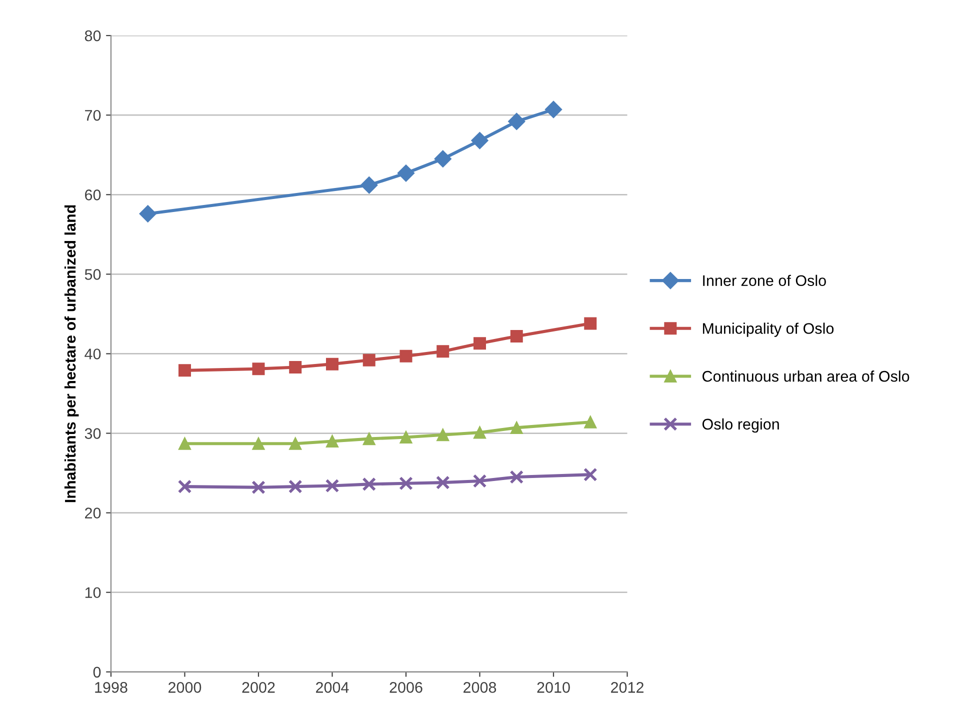 This screenshot has height=711, width=965. I want to click on x-tick-label: 1998, so click(111, 687).